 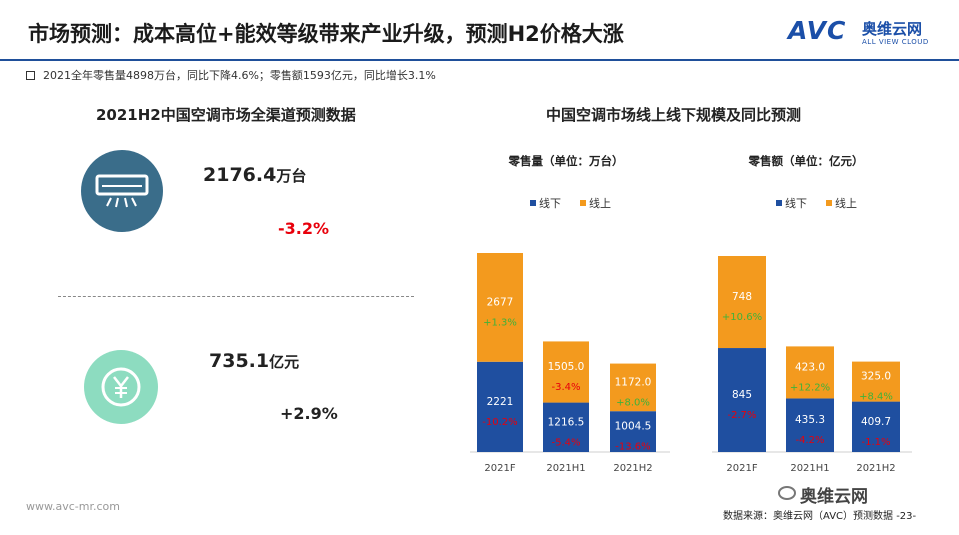 I want to click on revenue-value: 735.1, so click(x=239, y=361).